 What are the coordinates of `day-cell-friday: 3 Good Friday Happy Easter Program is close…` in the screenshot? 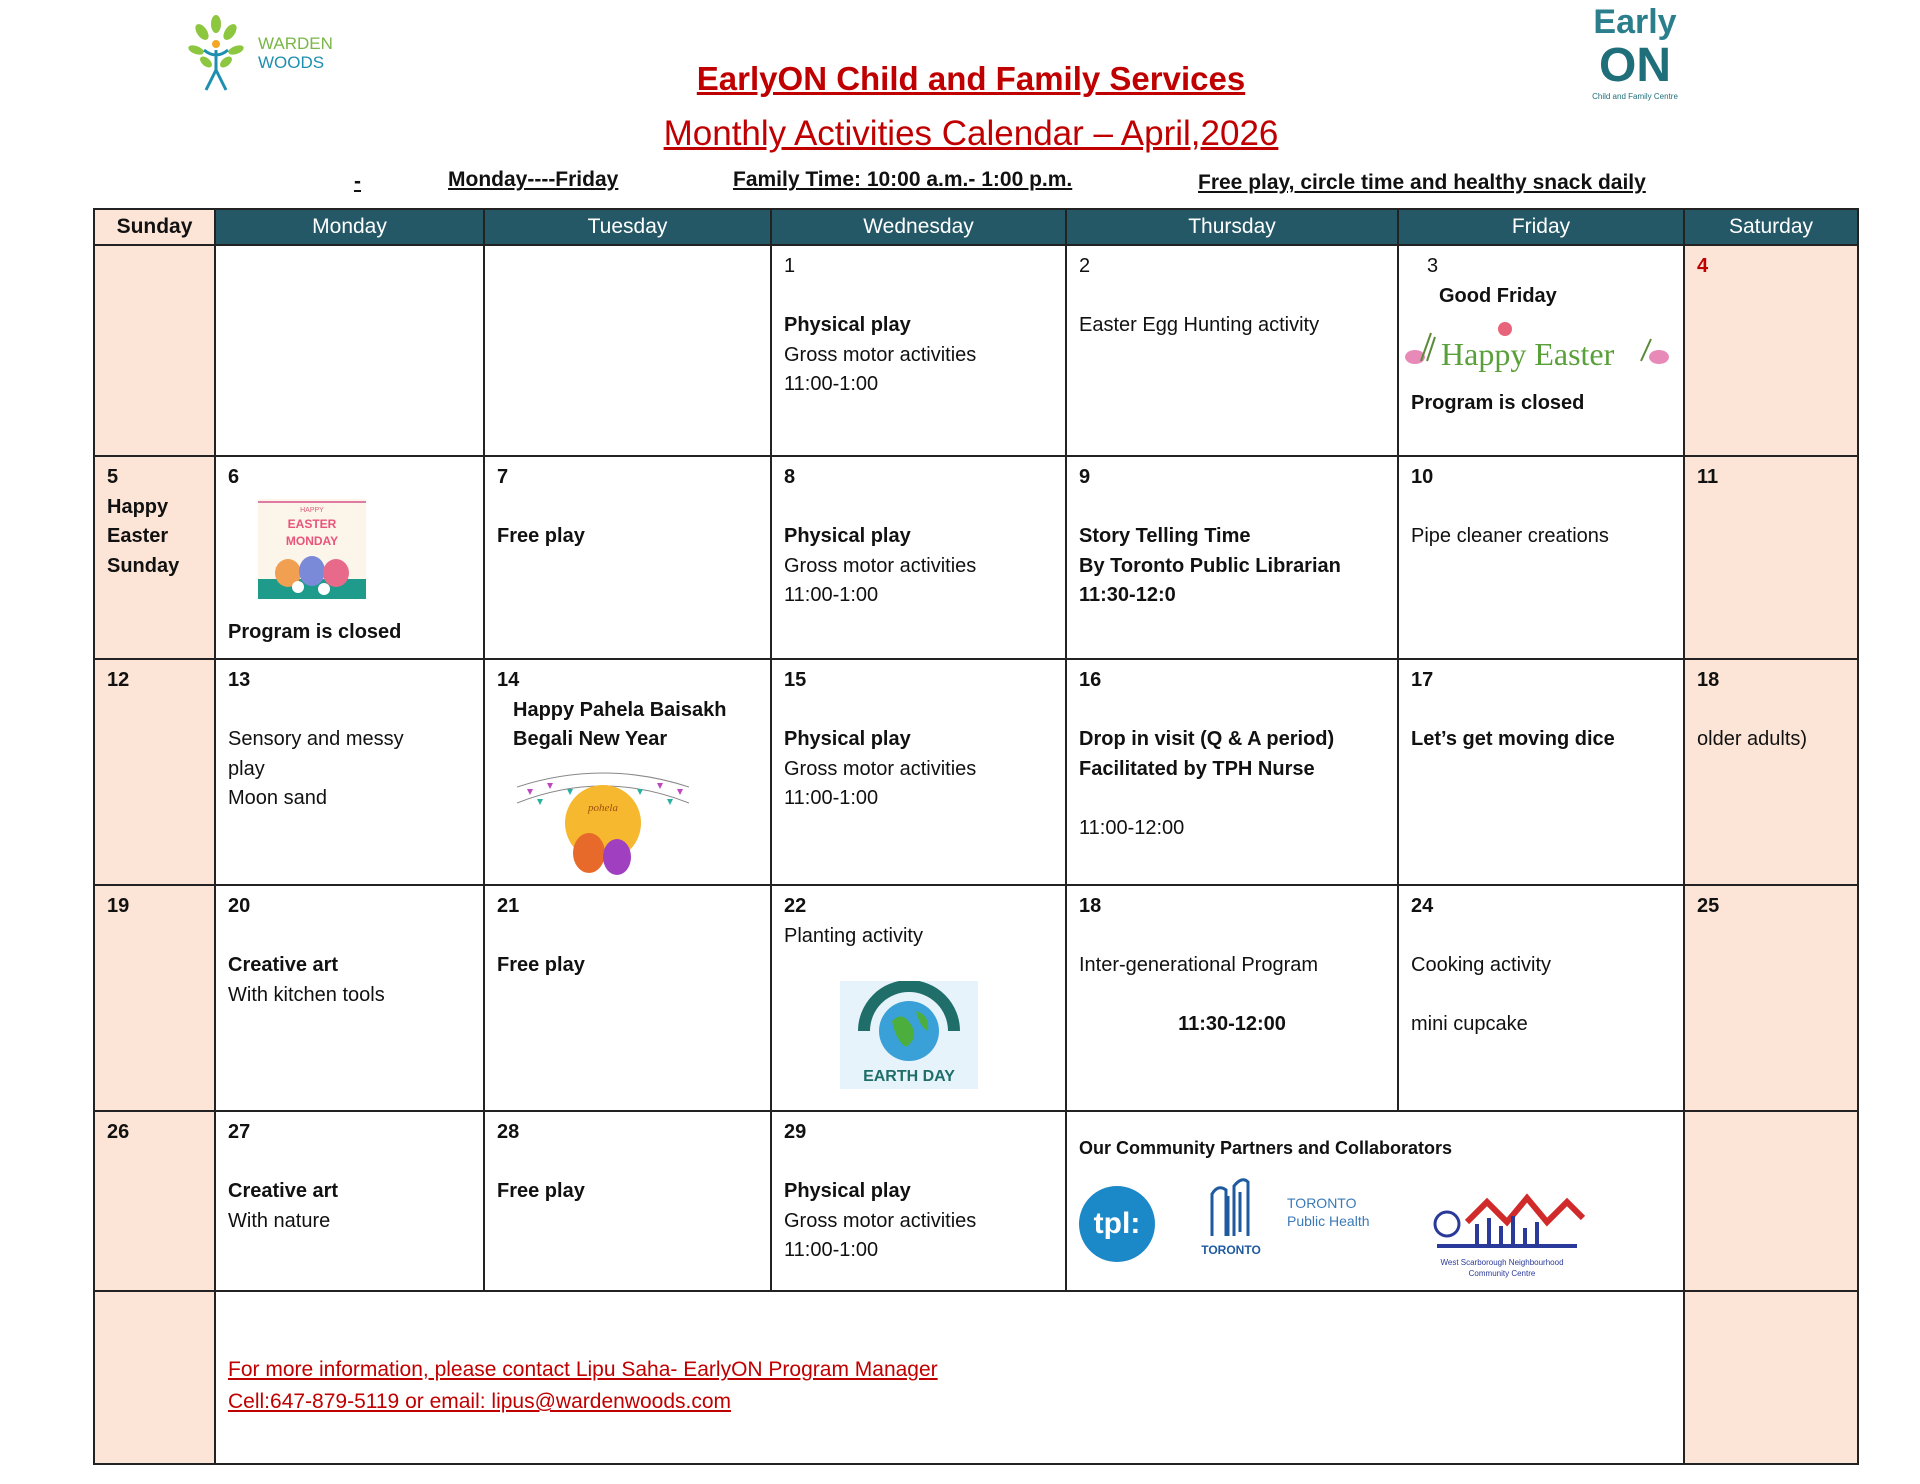 It's located at (1541, 350).